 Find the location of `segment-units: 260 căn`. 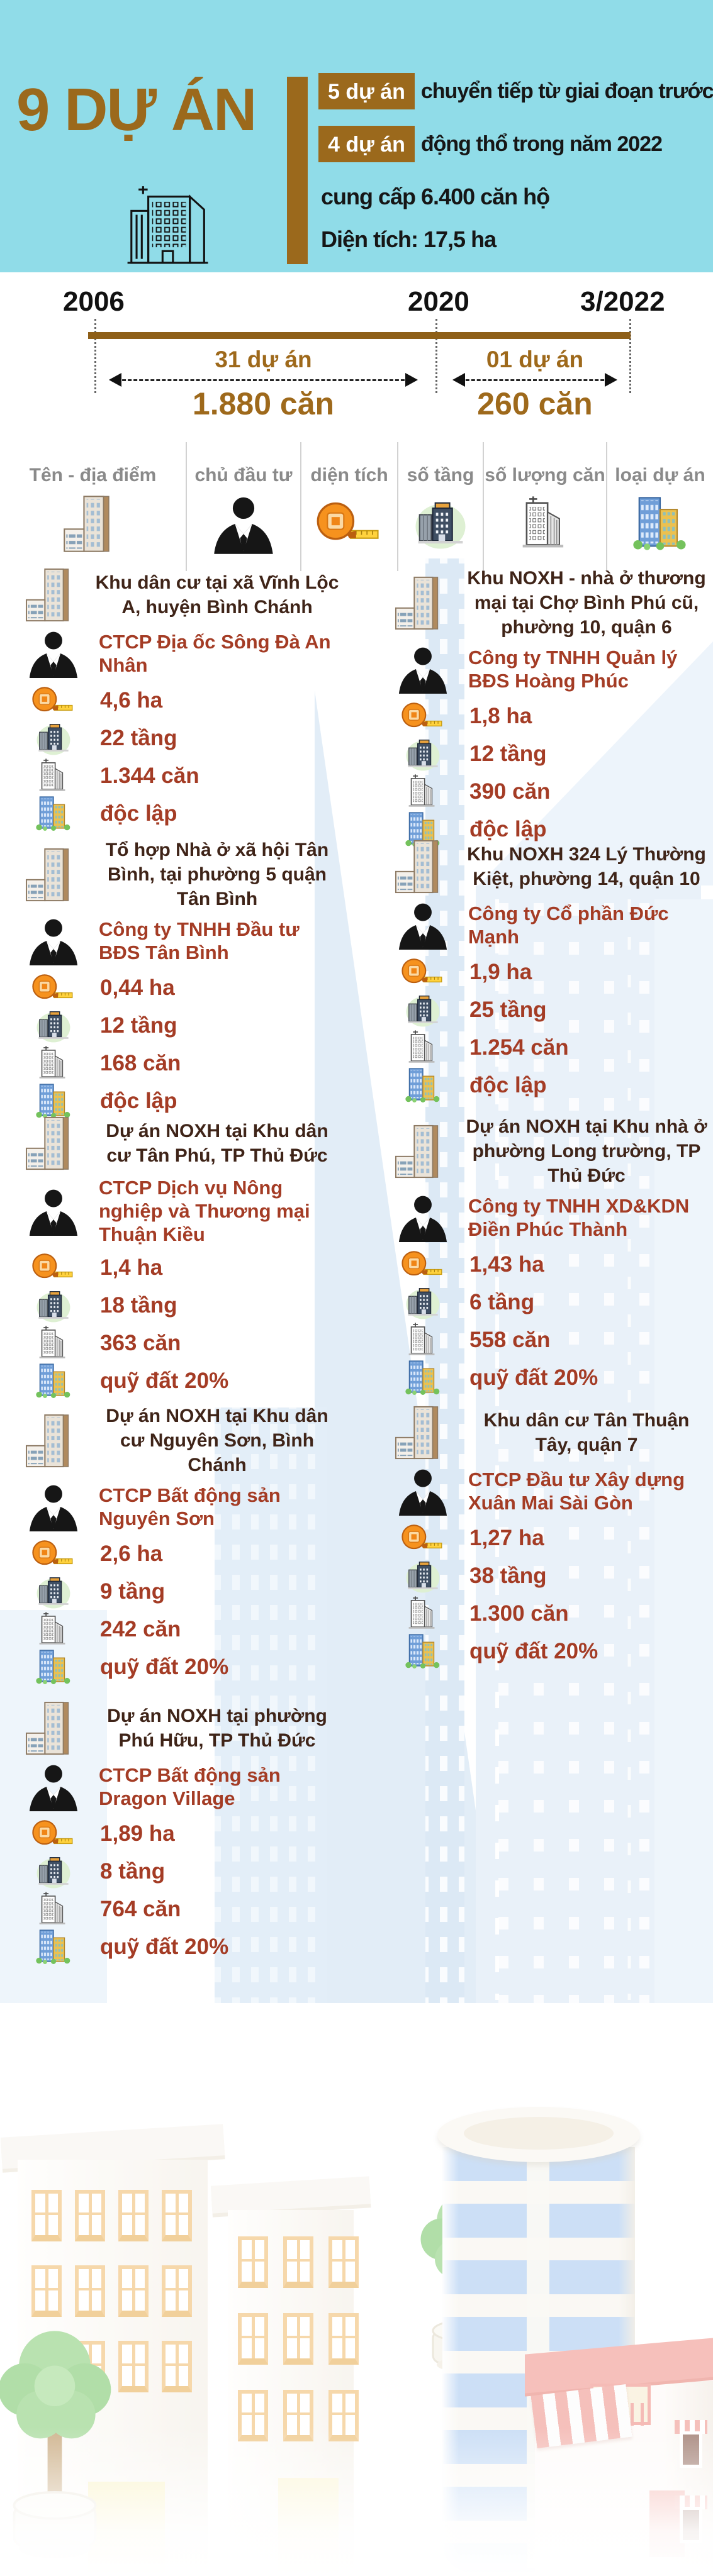

segment-units: 260 căn is located at coordinates (535, 403).